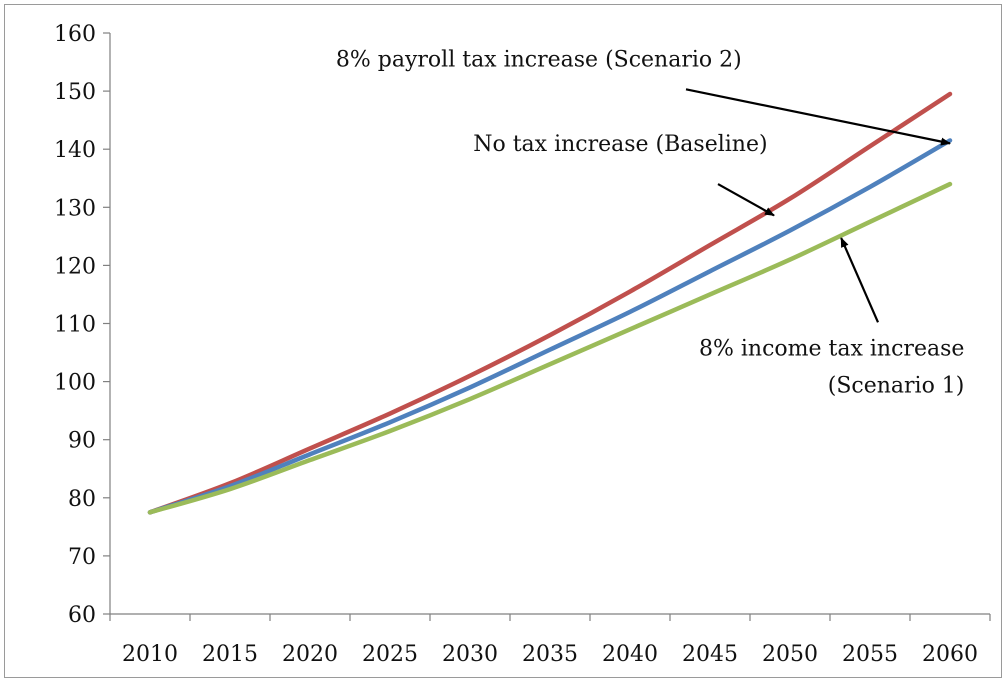 The image size is (1008, 682). I want to click on x-tick-label: 2035, so click(550, 654).